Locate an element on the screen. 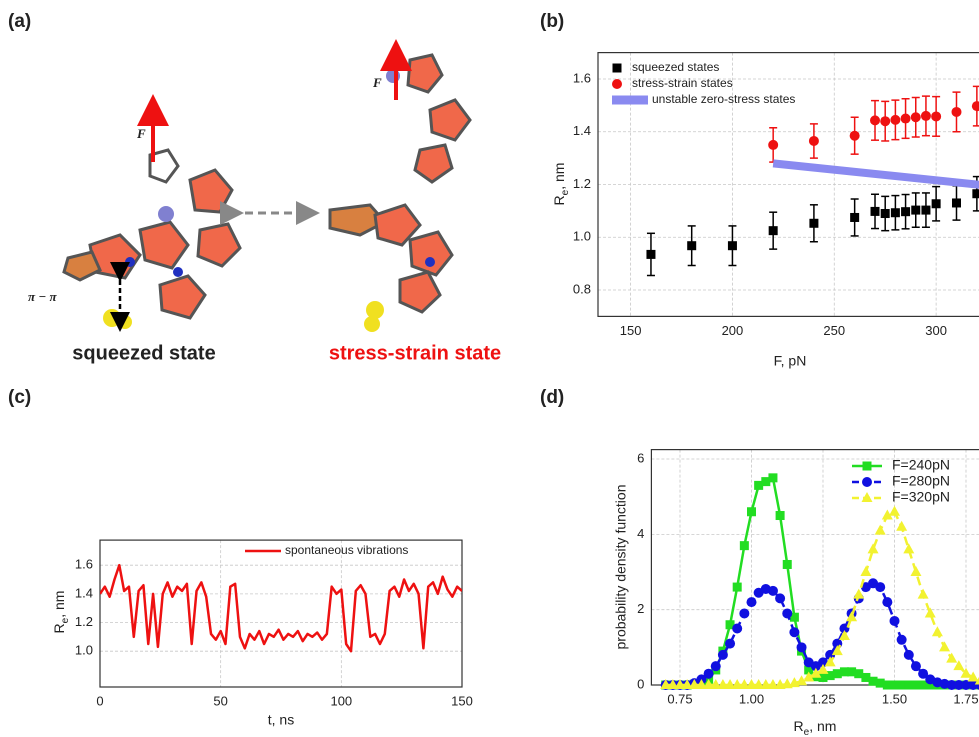 This screenshot has width=979, height=737. panel-label: (a) is located at coordinates (19, 21).